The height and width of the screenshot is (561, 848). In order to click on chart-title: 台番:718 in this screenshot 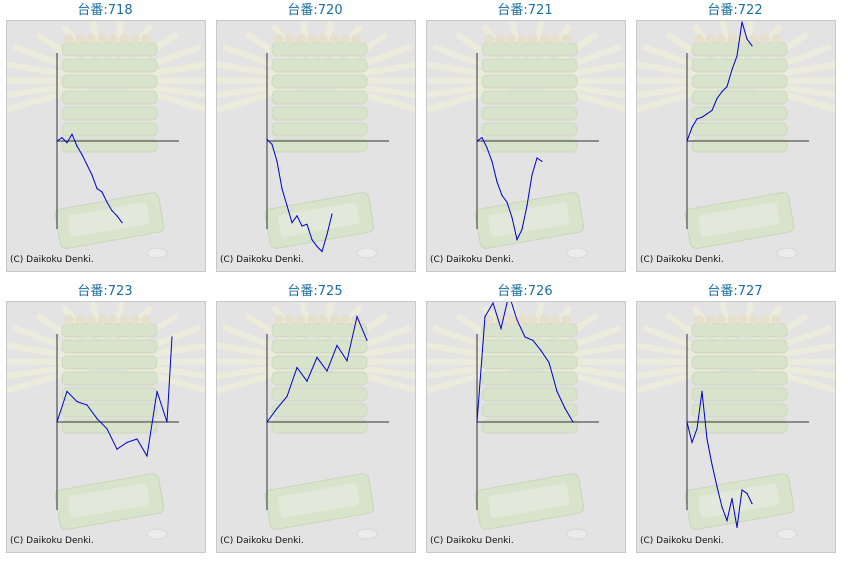, I will do `click(105, 10)`.